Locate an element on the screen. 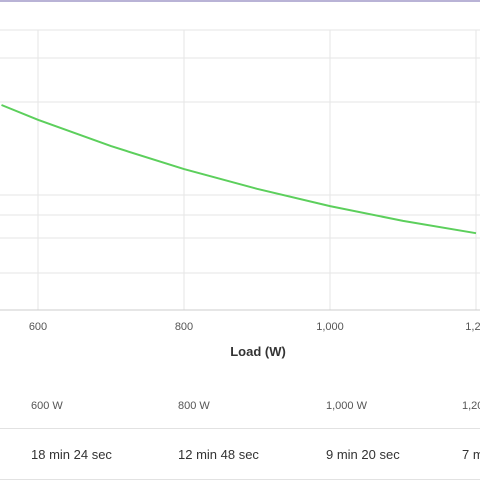  load-cell: 600 W is located at coordinates (47, 406).